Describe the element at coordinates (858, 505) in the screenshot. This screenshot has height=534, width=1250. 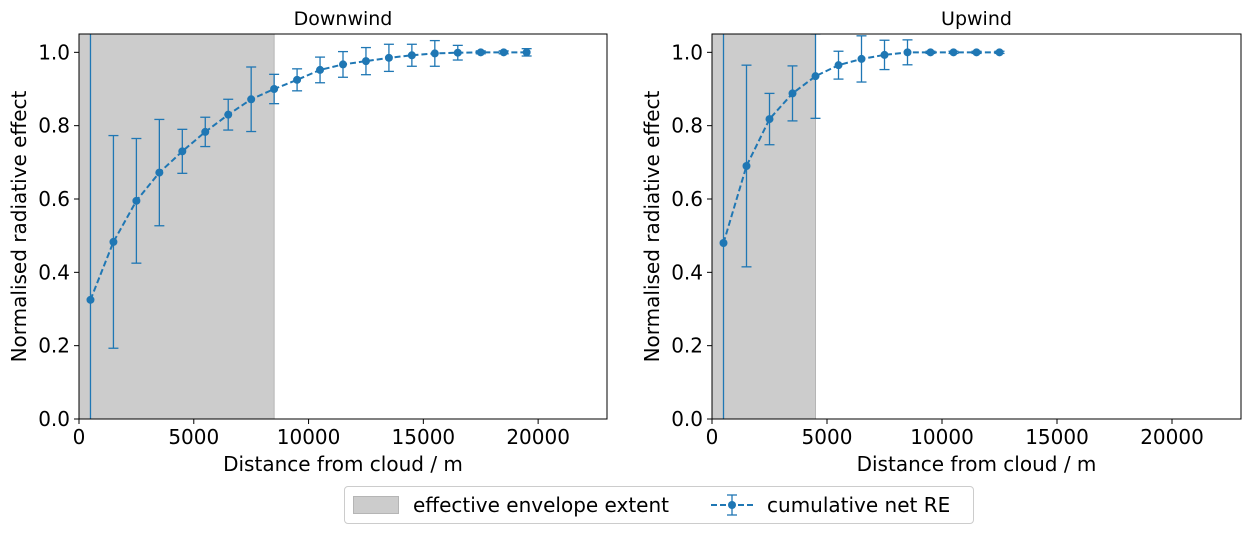
I see `legend-label-series: cumulative net RE` at that location.